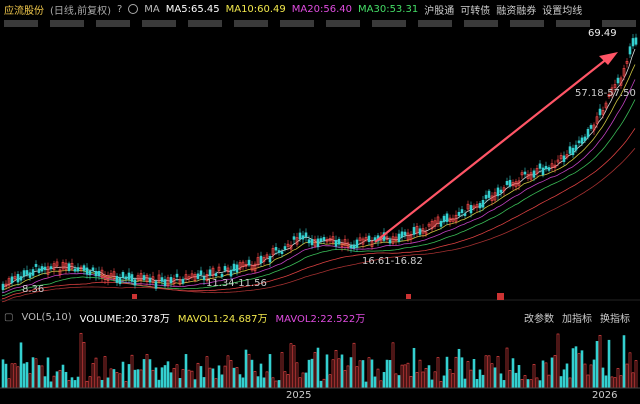 The height and width of the screenshot is (404, 640). Describe the element at coordinates (439, 11) in the screenshot. I see `link-hk-connect: 沪股通` at that location.